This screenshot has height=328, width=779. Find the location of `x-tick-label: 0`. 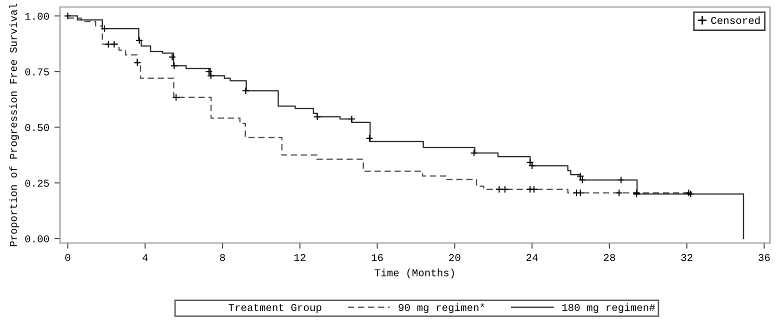

x-tick-label: 0 is located at coordinates (67, 258).